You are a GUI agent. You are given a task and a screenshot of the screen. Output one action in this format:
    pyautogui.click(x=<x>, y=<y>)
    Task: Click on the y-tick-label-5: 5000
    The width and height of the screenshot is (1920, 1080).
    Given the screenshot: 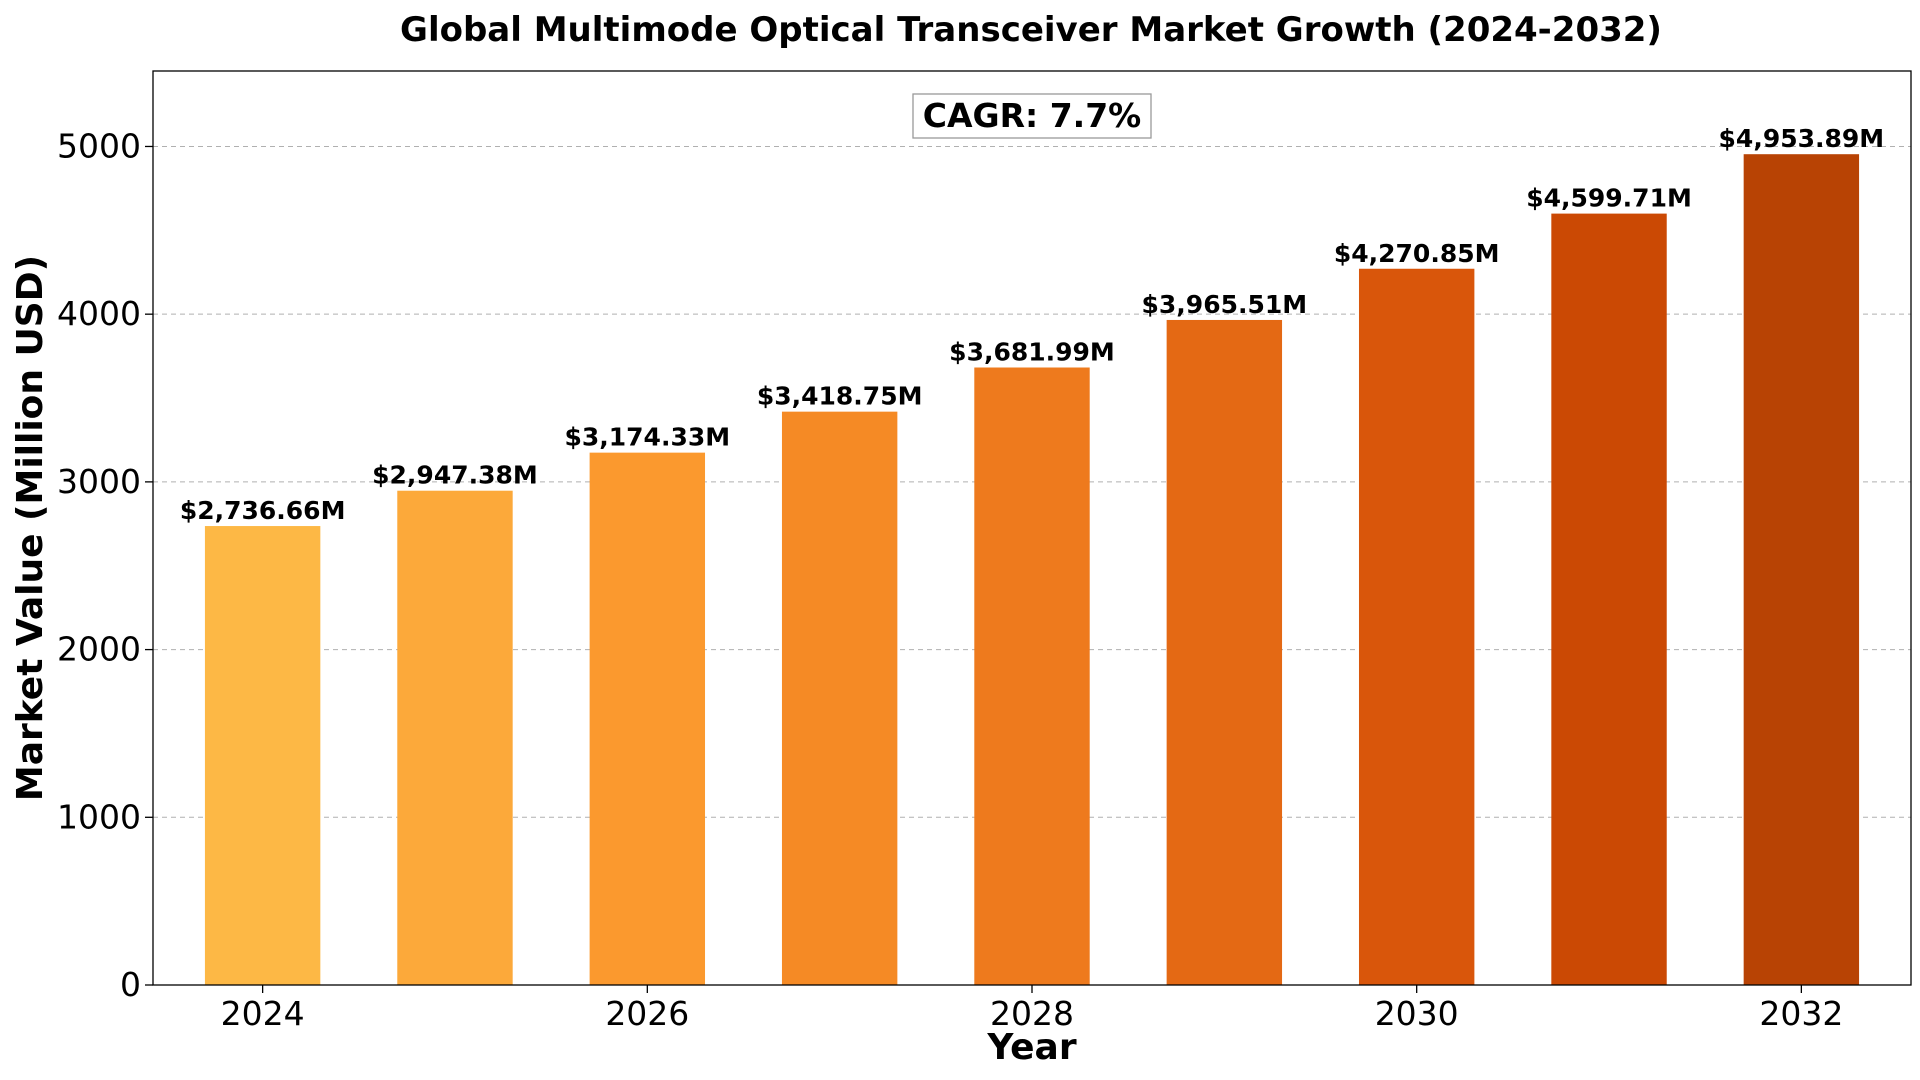 What is the action you would take?
    pyautogui.click(x=99, y=145)
    